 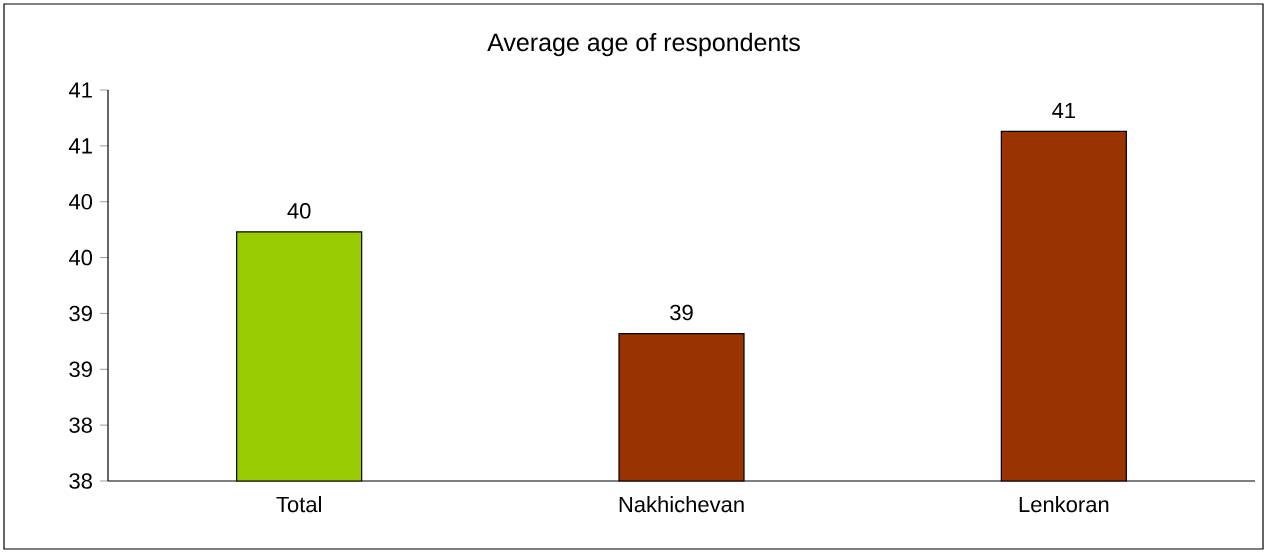 What do you see at coordinates (1064, 110) in the screenshot?
I see `data-label: 41` at bounding box center [1064, 110].